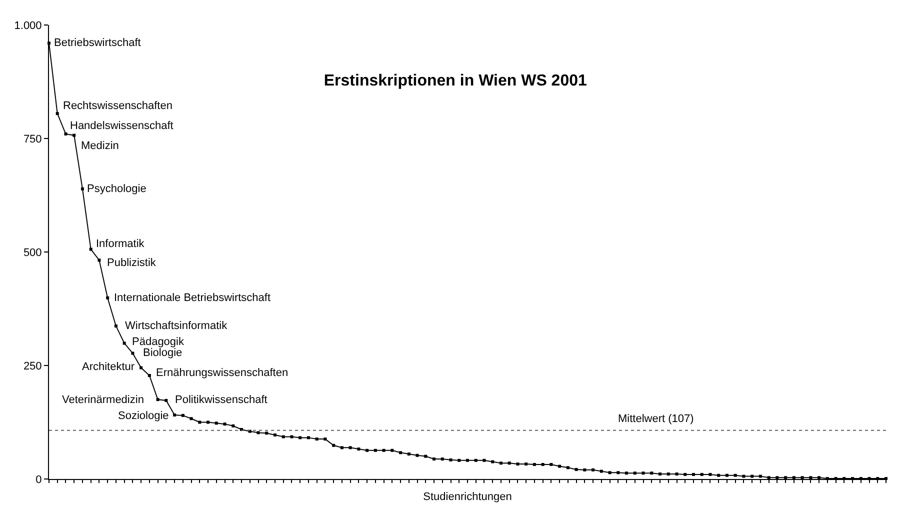  What do you see at coordinates (222, 373) in the screenshot?
I see `annotation: Ernährungswissenschaften` at bounding box center [222, 373].